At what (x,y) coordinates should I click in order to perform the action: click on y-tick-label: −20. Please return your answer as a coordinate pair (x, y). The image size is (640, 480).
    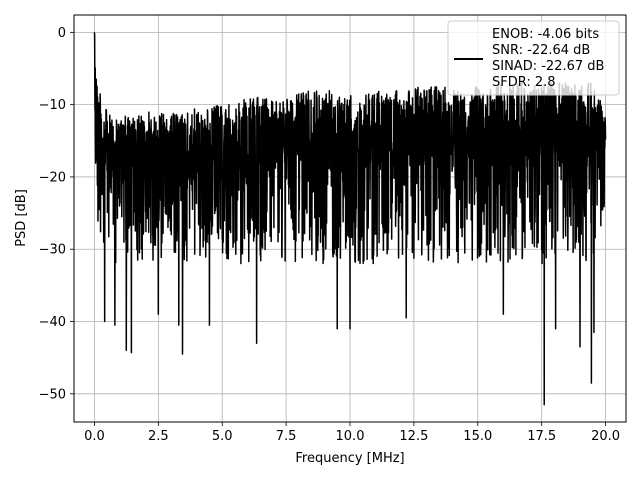
    Looking at the image, I should click on (52, 177).